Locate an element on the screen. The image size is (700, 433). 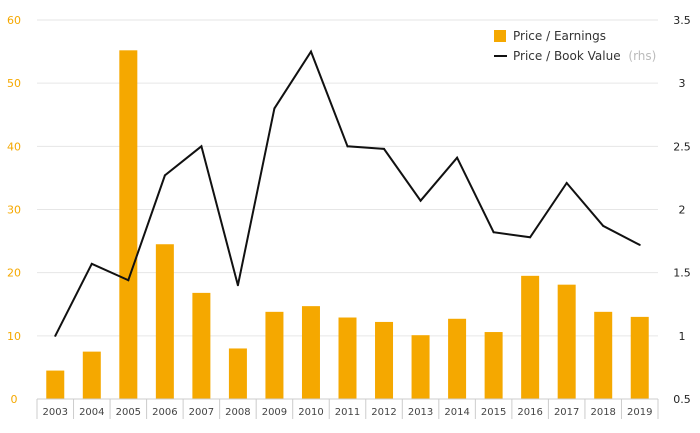
legend-label-price-earnings: Price / Earnings is located at coordinates (559, 36).